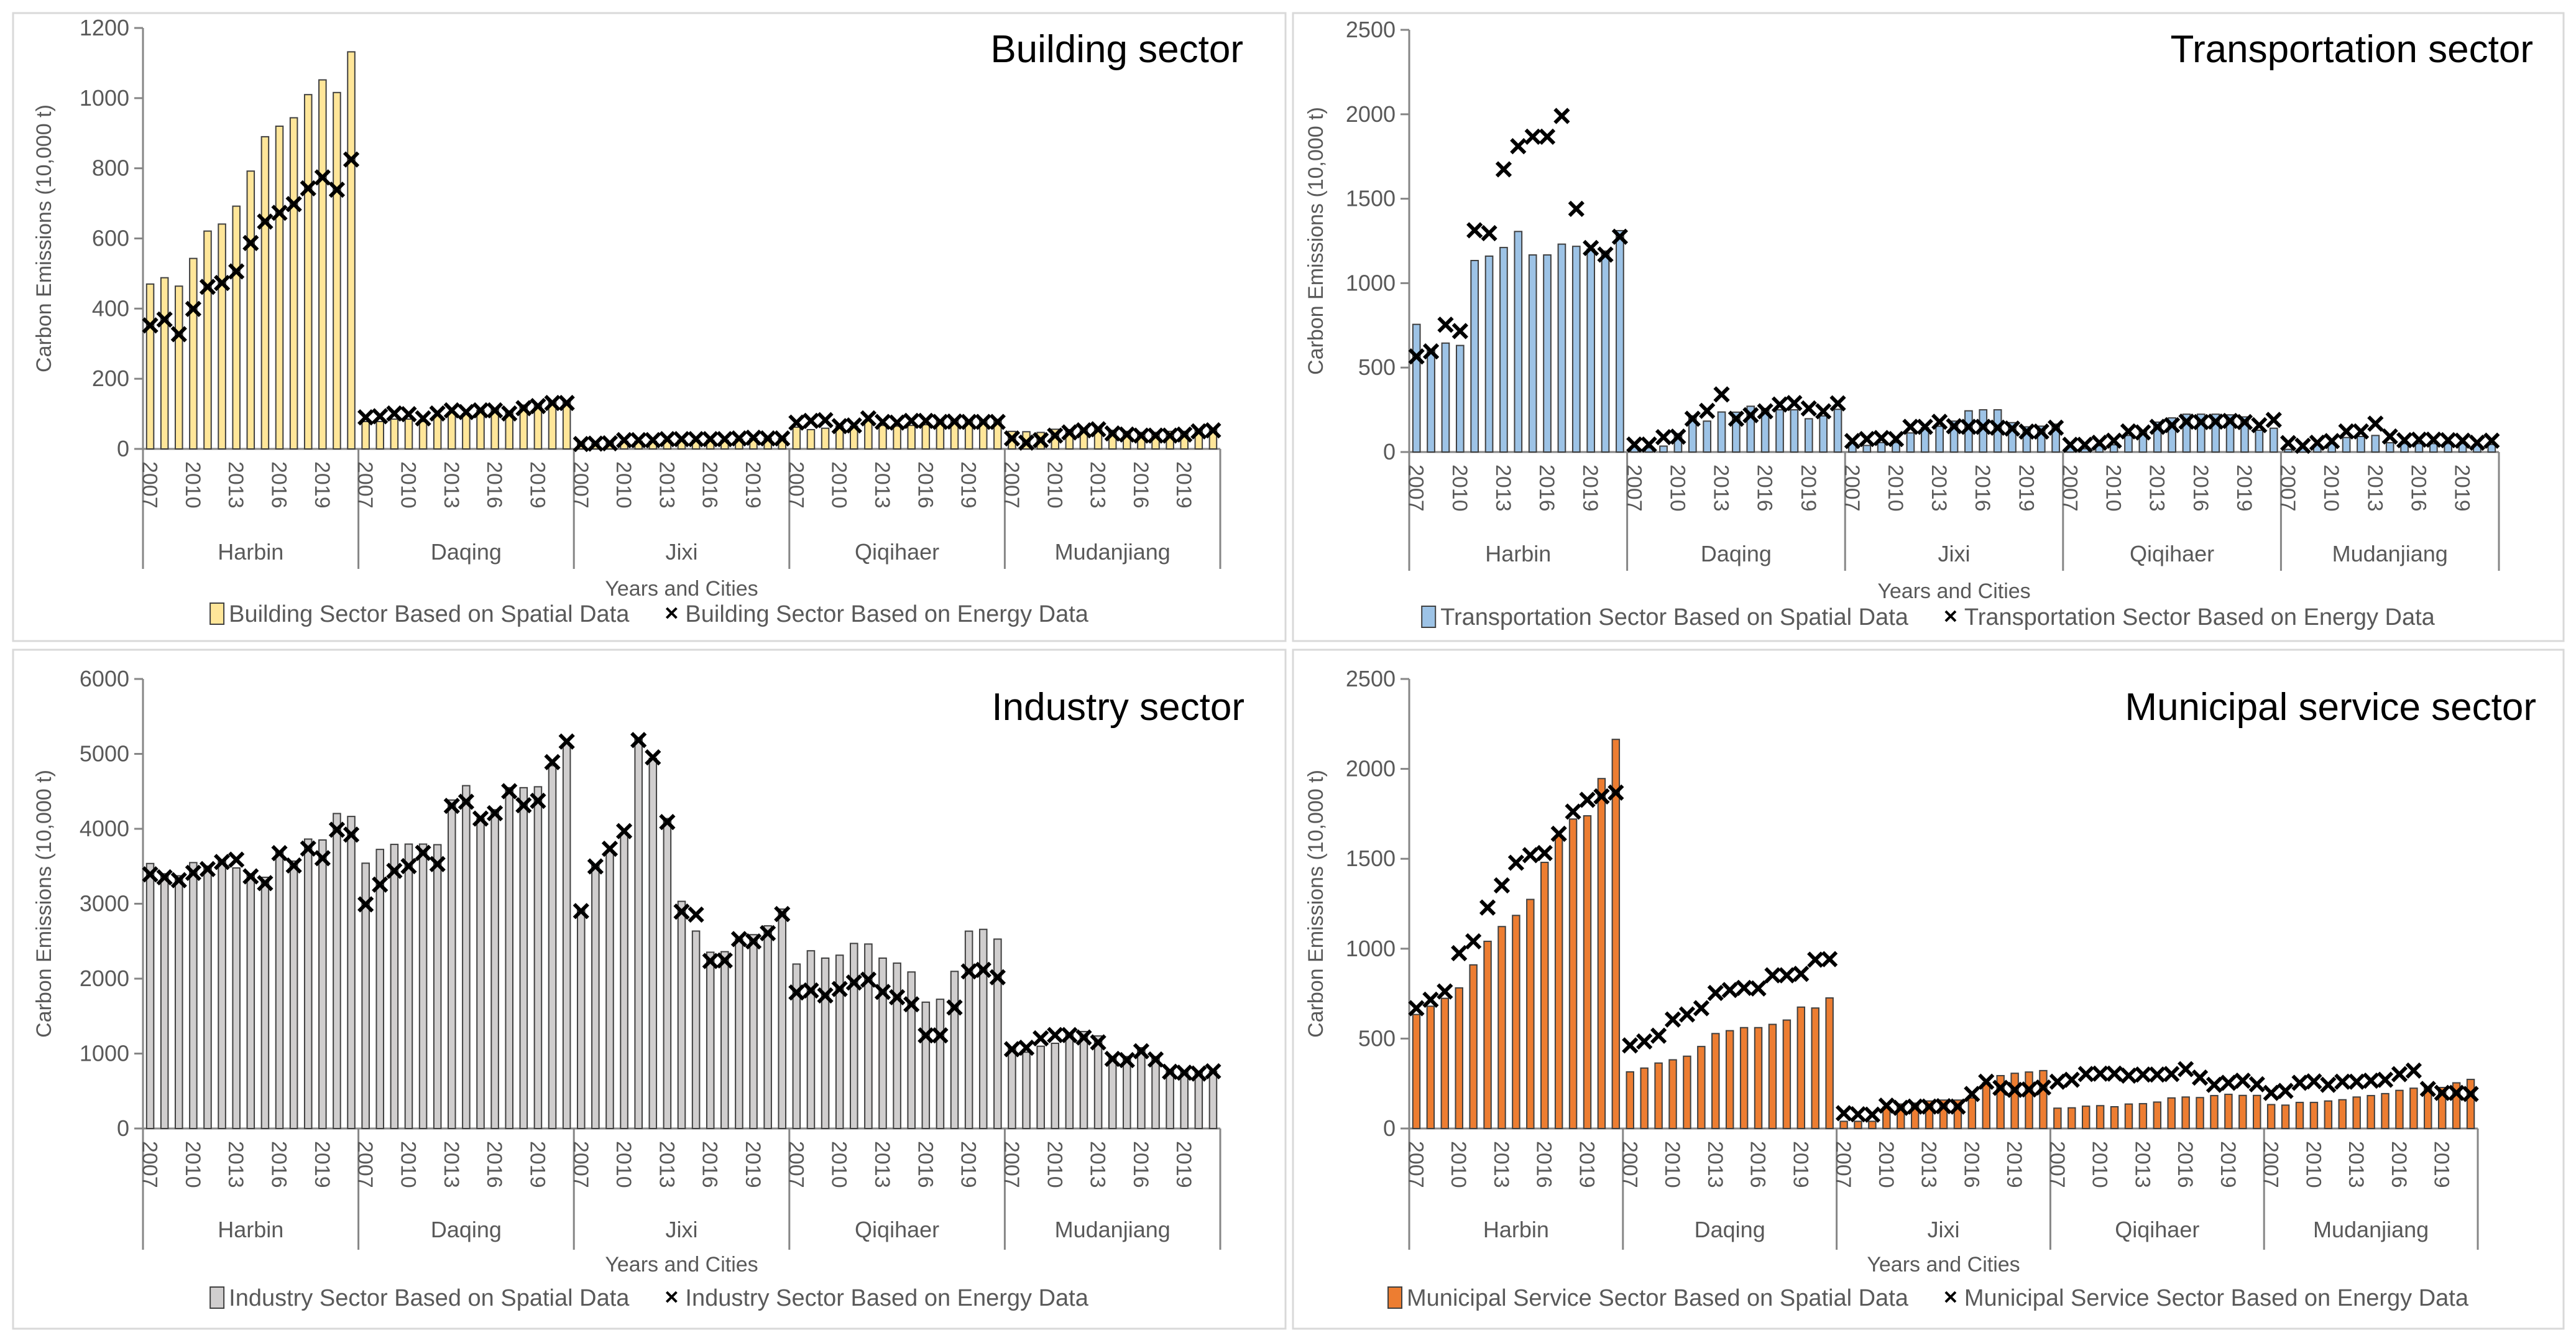 This screenshot has width=2576, height=1343. I want to click on marker-energy-jixi-2014, so click(1954, 426).